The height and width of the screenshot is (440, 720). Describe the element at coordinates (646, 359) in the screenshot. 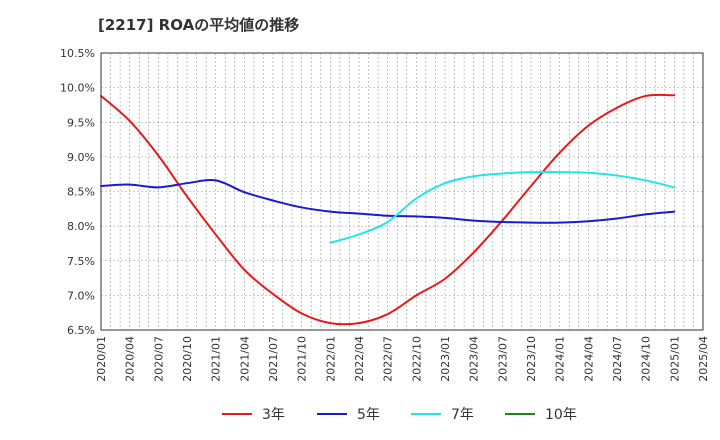

I see `x-tick-label: 2024/10` at that location.